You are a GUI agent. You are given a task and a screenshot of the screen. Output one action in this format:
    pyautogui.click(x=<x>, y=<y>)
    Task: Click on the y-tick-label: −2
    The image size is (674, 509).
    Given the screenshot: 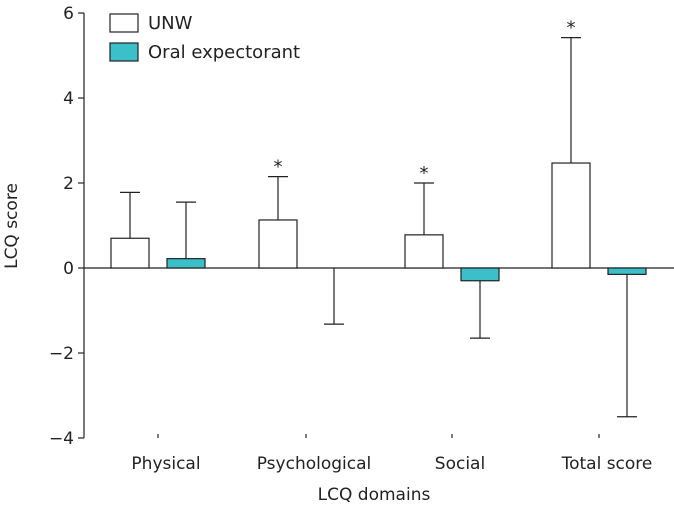 What is the action you would take?
    pyautogui.click(x=61, y=354)
    